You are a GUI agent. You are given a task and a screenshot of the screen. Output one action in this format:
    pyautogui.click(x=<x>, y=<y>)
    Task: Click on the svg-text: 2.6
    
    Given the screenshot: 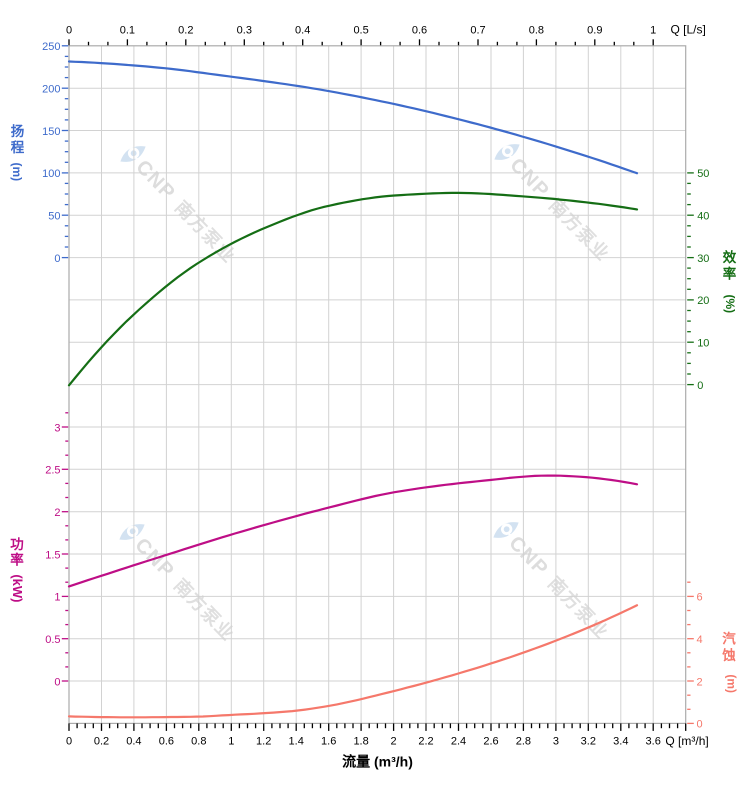 What is the action you would take?
    pyautogui.click(x=490, y=742)
    